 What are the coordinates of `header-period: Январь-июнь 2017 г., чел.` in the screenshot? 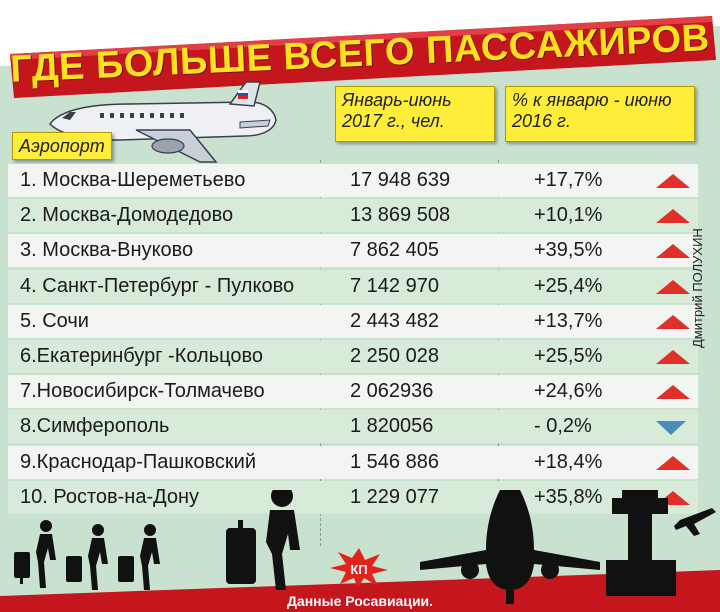 It's located at (415, 114).